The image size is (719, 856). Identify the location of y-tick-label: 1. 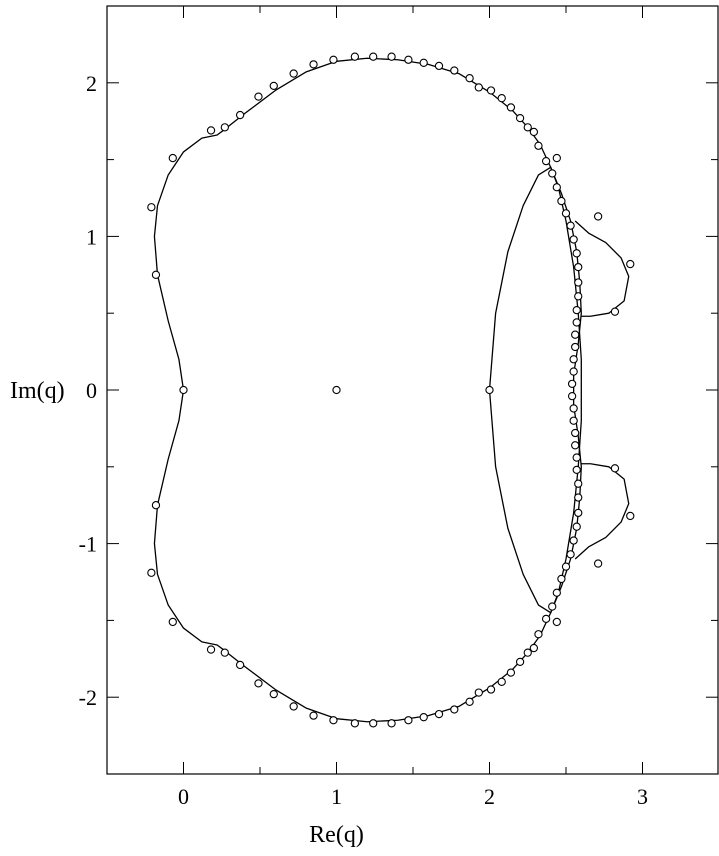
(91, 236).